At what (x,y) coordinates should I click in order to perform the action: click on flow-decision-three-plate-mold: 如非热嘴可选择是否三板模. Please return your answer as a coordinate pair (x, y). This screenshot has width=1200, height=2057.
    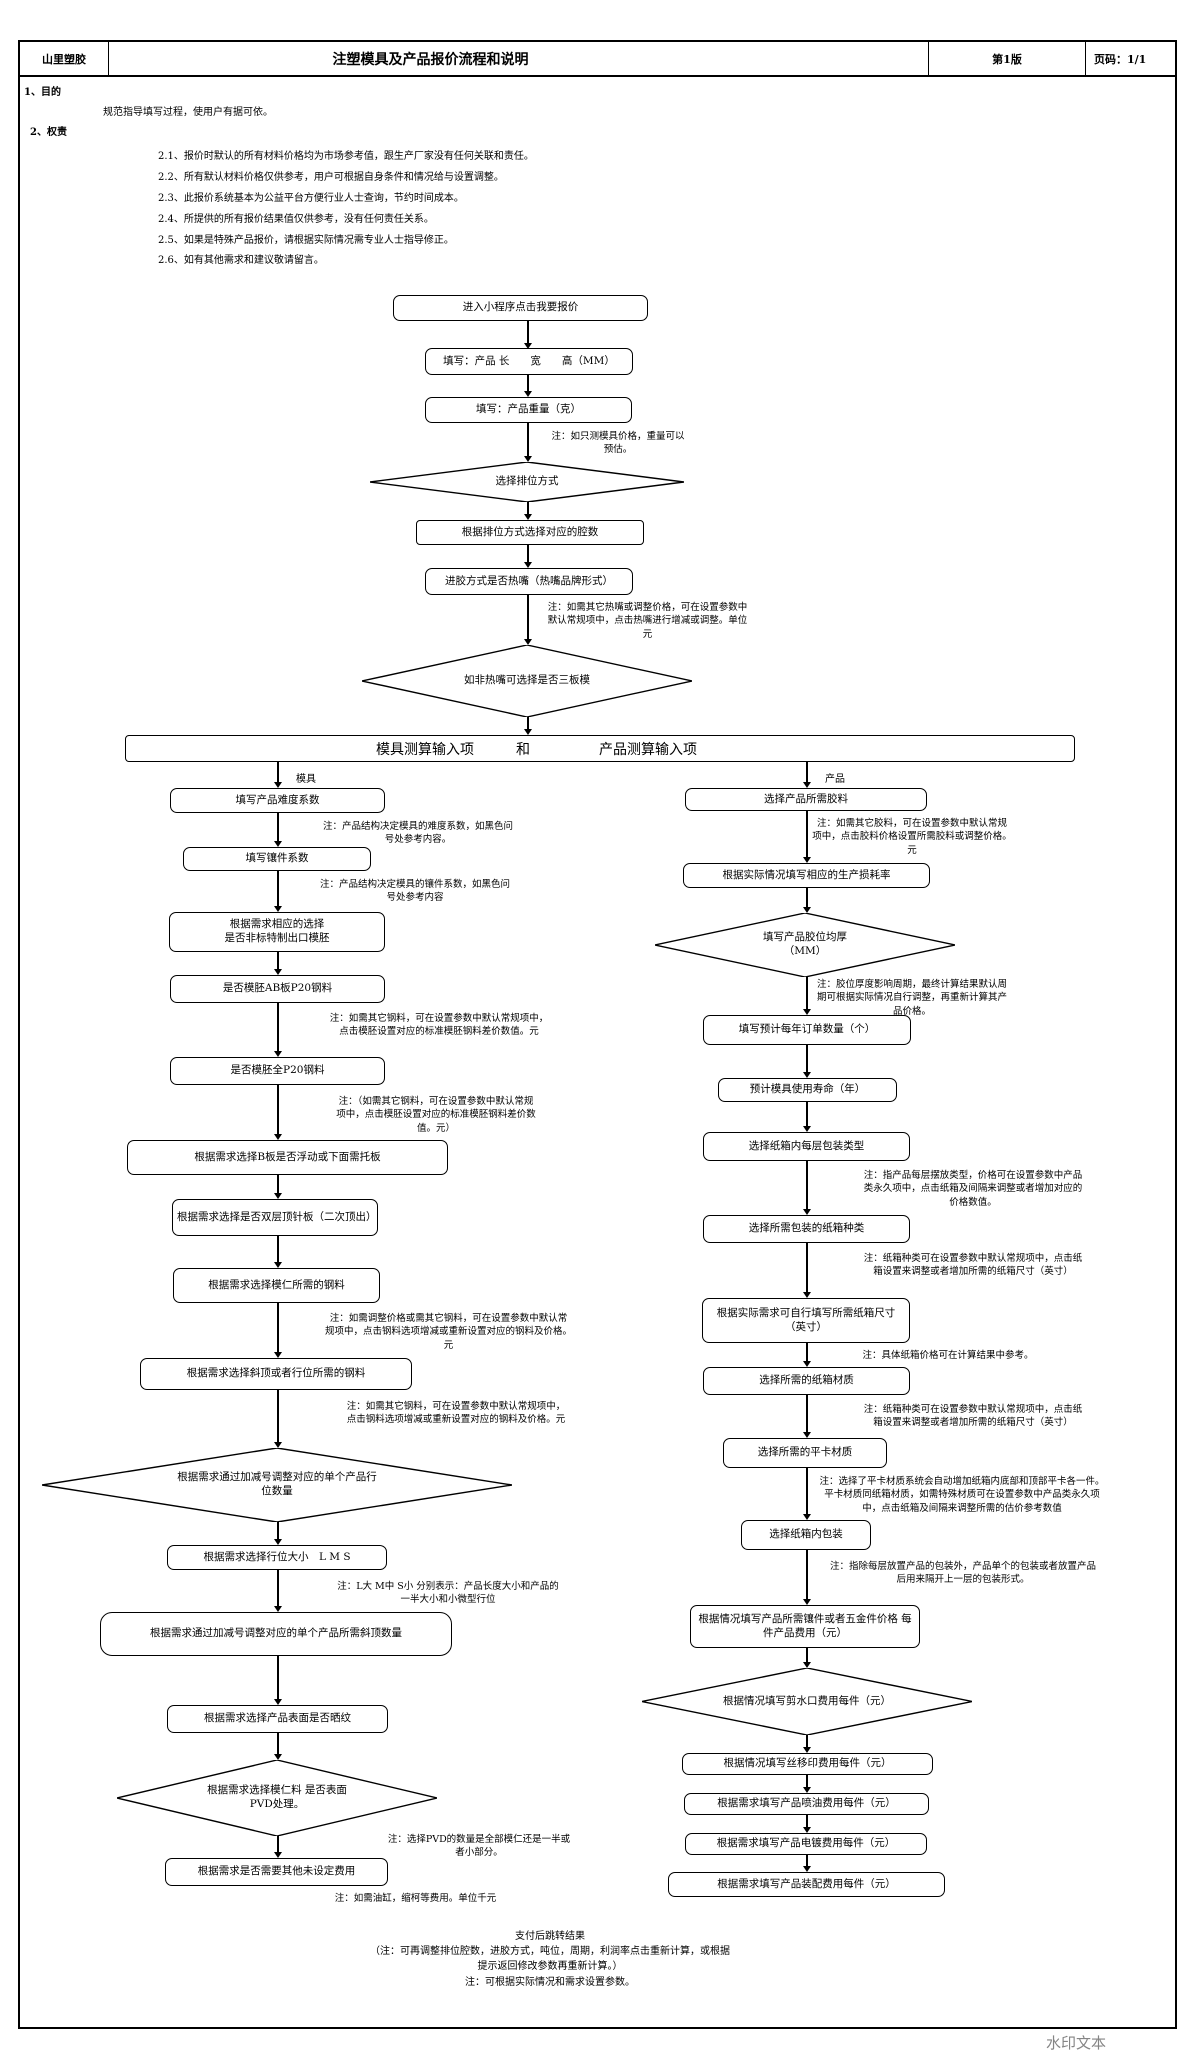
    Looking at the image, I should click on (527, 681).